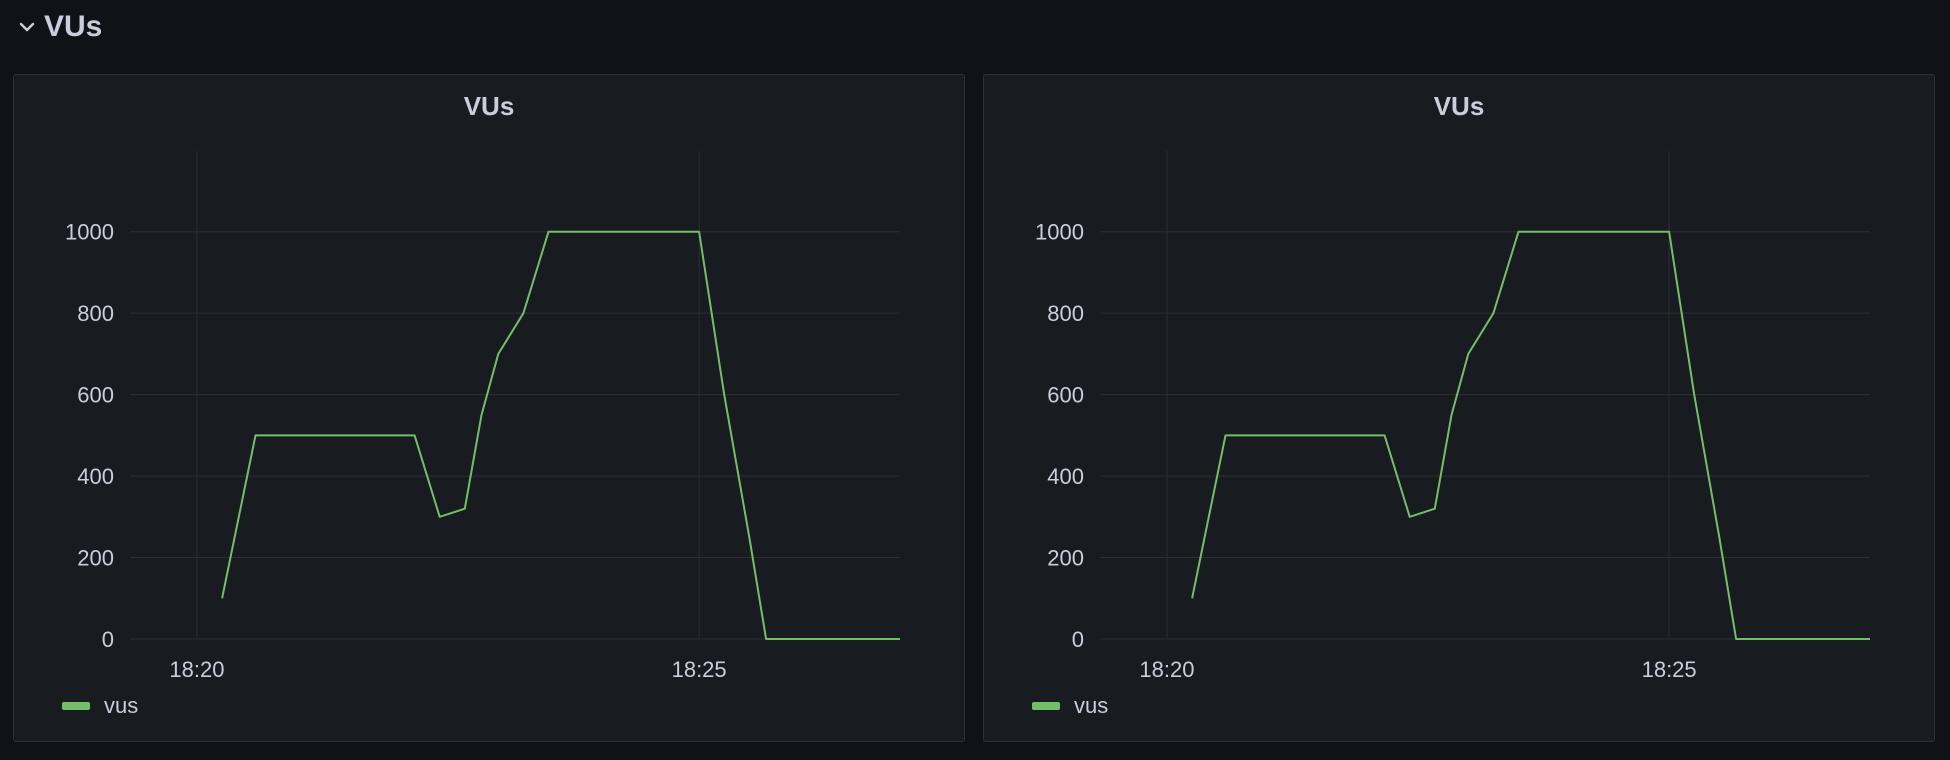 The width and height of the screenshot is (1950, 760). Describe the element at coordinates (27, 27) in the screenshot. I see `chevron-down-icon` at that location.